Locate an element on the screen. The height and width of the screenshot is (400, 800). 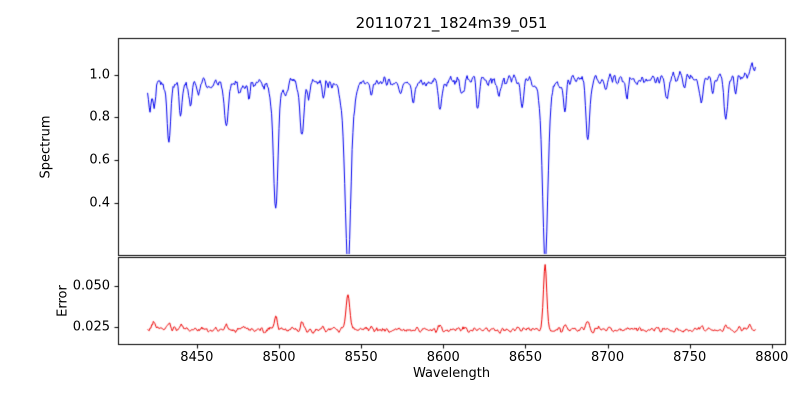
spectrum-y-axis-label: Spectrum is located at coordinates (46, 147).